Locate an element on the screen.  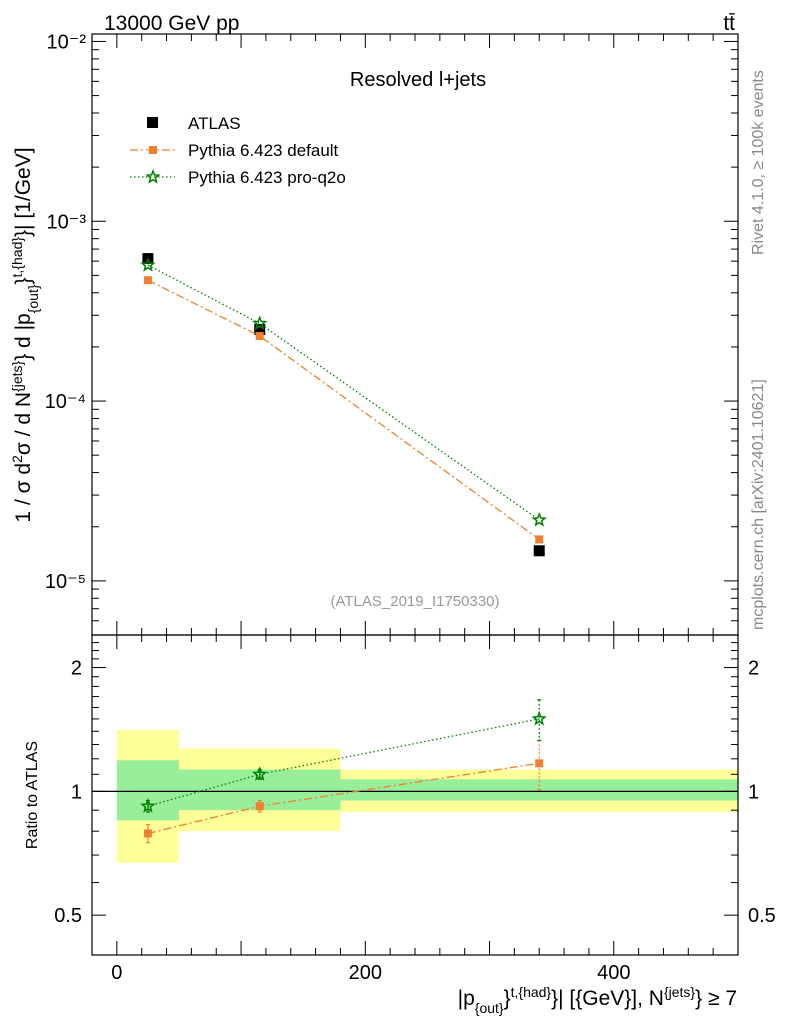
x-tick-label: 200 is located at coordinates (365, 973).